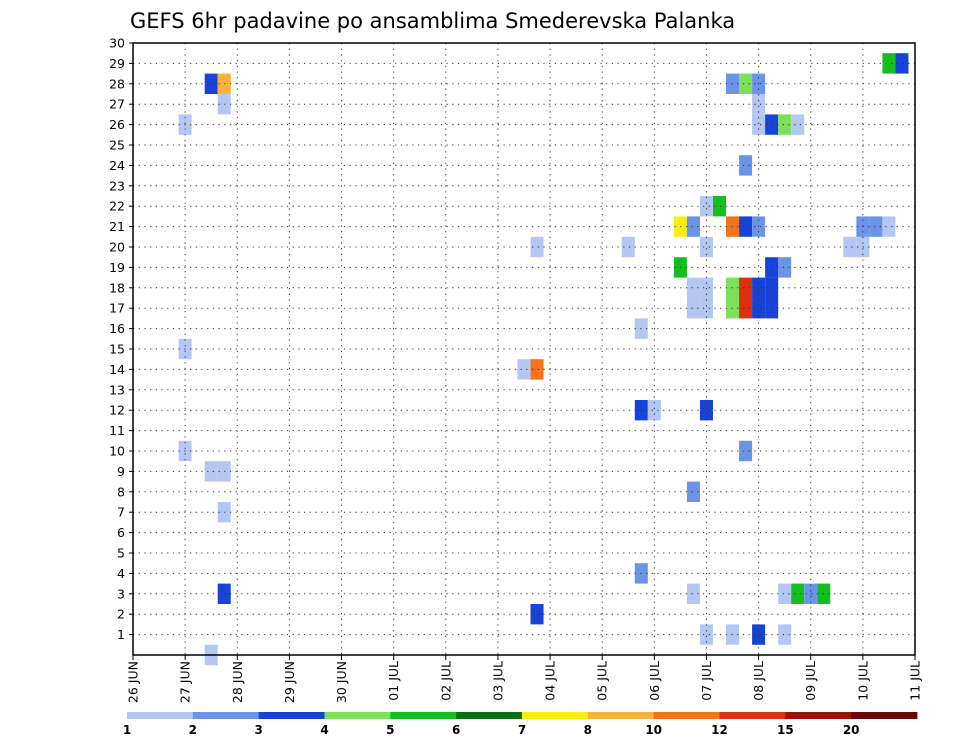  What do you see at coordinates (706, 681) in the screenshot?
I see `x-tick-label: 07 JUL` at bounding box center [706, 681].